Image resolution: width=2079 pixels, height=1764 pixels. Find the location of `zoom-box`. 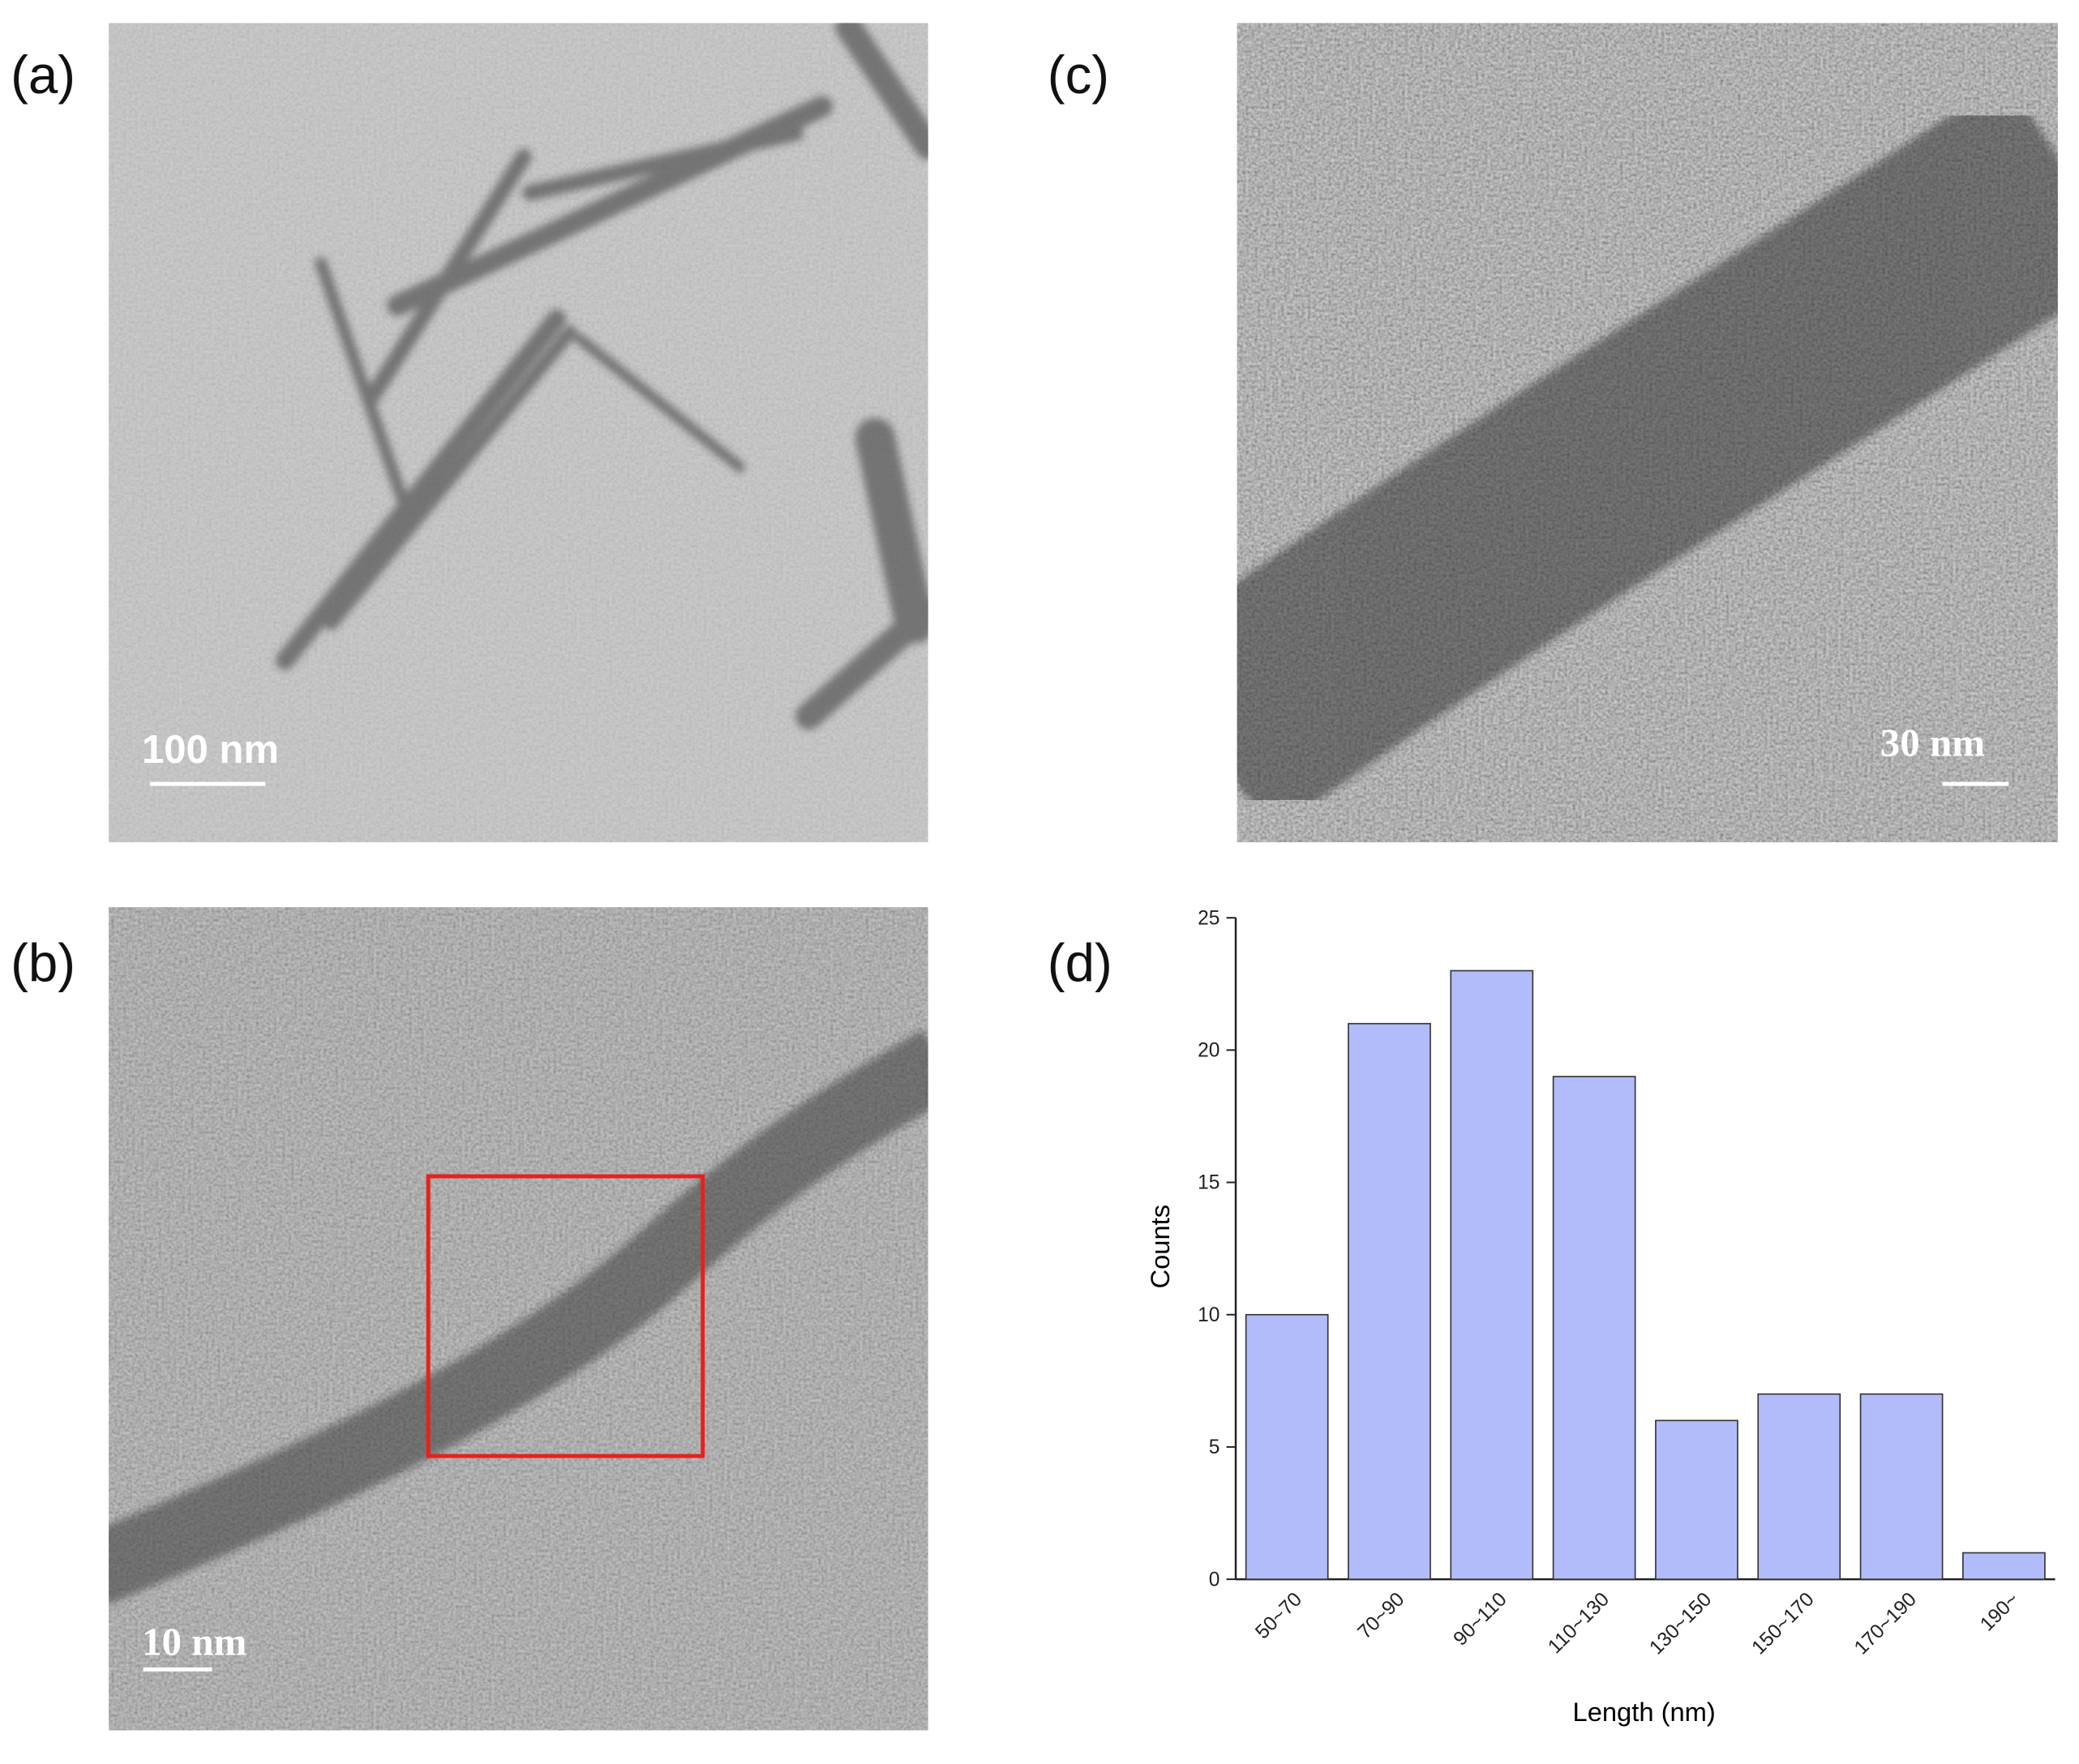

zoom-box is located at coordinates (565, 1316).